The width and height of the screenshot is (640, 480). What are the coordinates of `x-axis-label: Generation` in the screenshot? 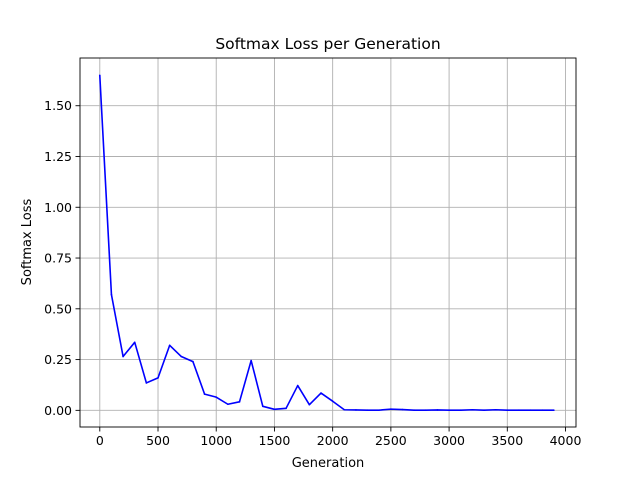 It's located at (328, 463).